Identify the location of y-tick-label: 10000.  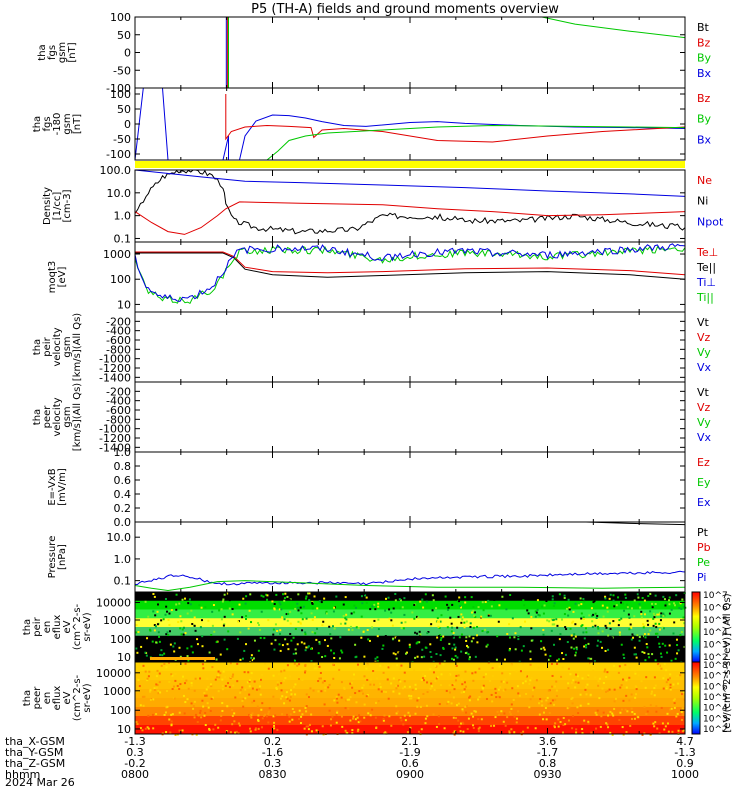
(113, 673).